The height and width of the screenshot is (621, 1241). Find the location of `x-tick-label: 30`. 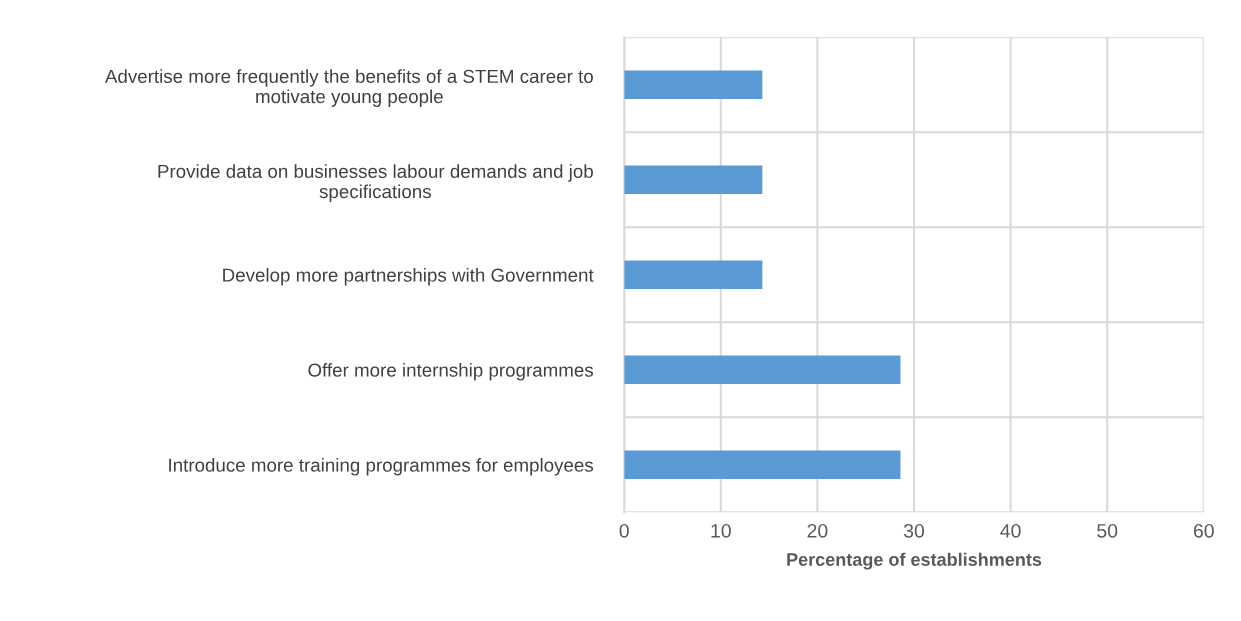

x-tick-label: 30 is located at coordinates (914, 530).